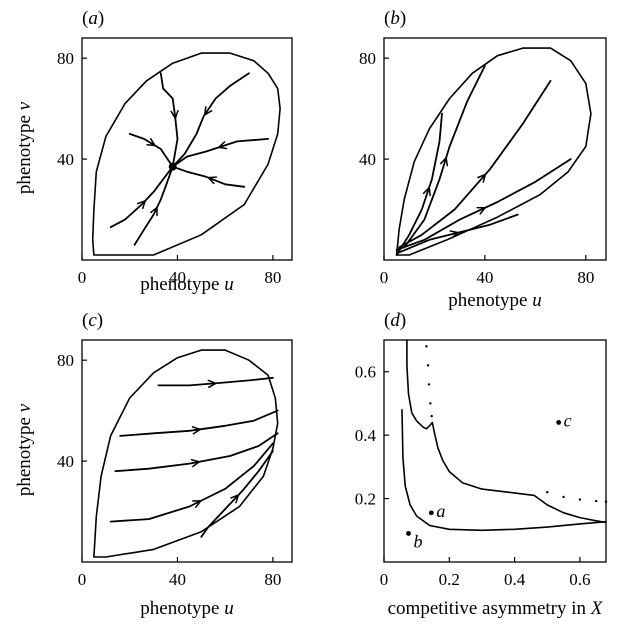 The image size is (628, 629). What do you see at coordinates (172, 166) in the screenshot?
I see `equilibrium-point` at bounding box center [172, 166].